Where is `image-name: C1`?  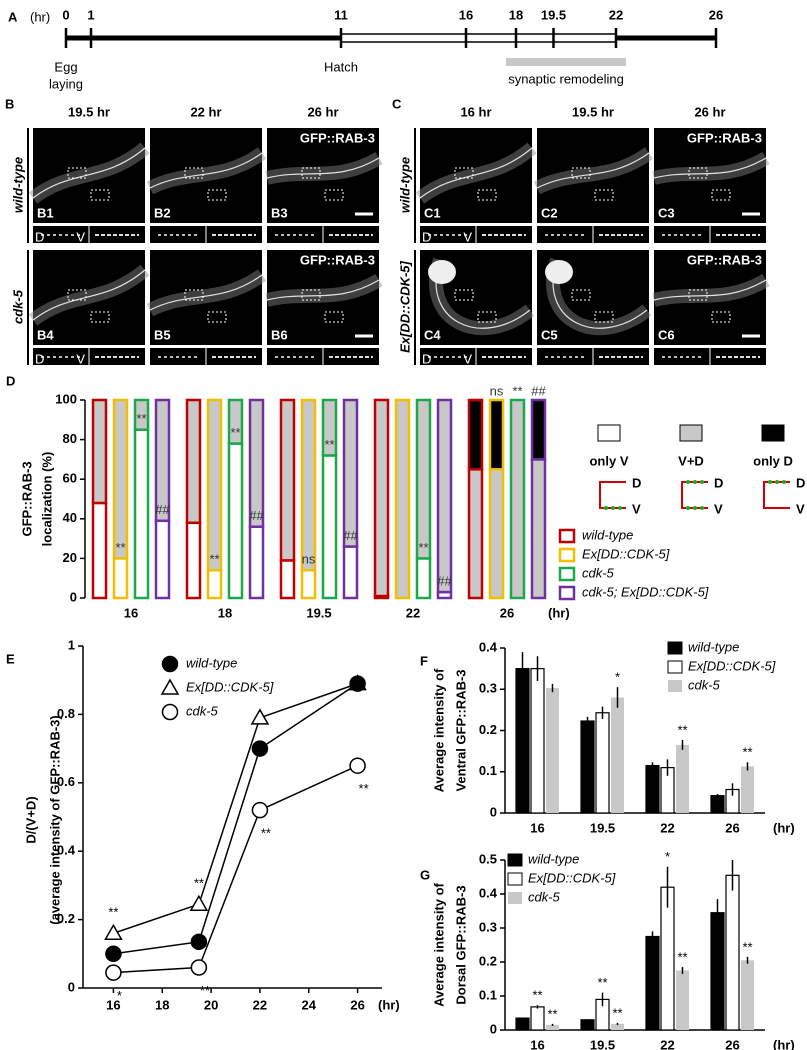
image-name: C1 is located at coordinates (432, 212).